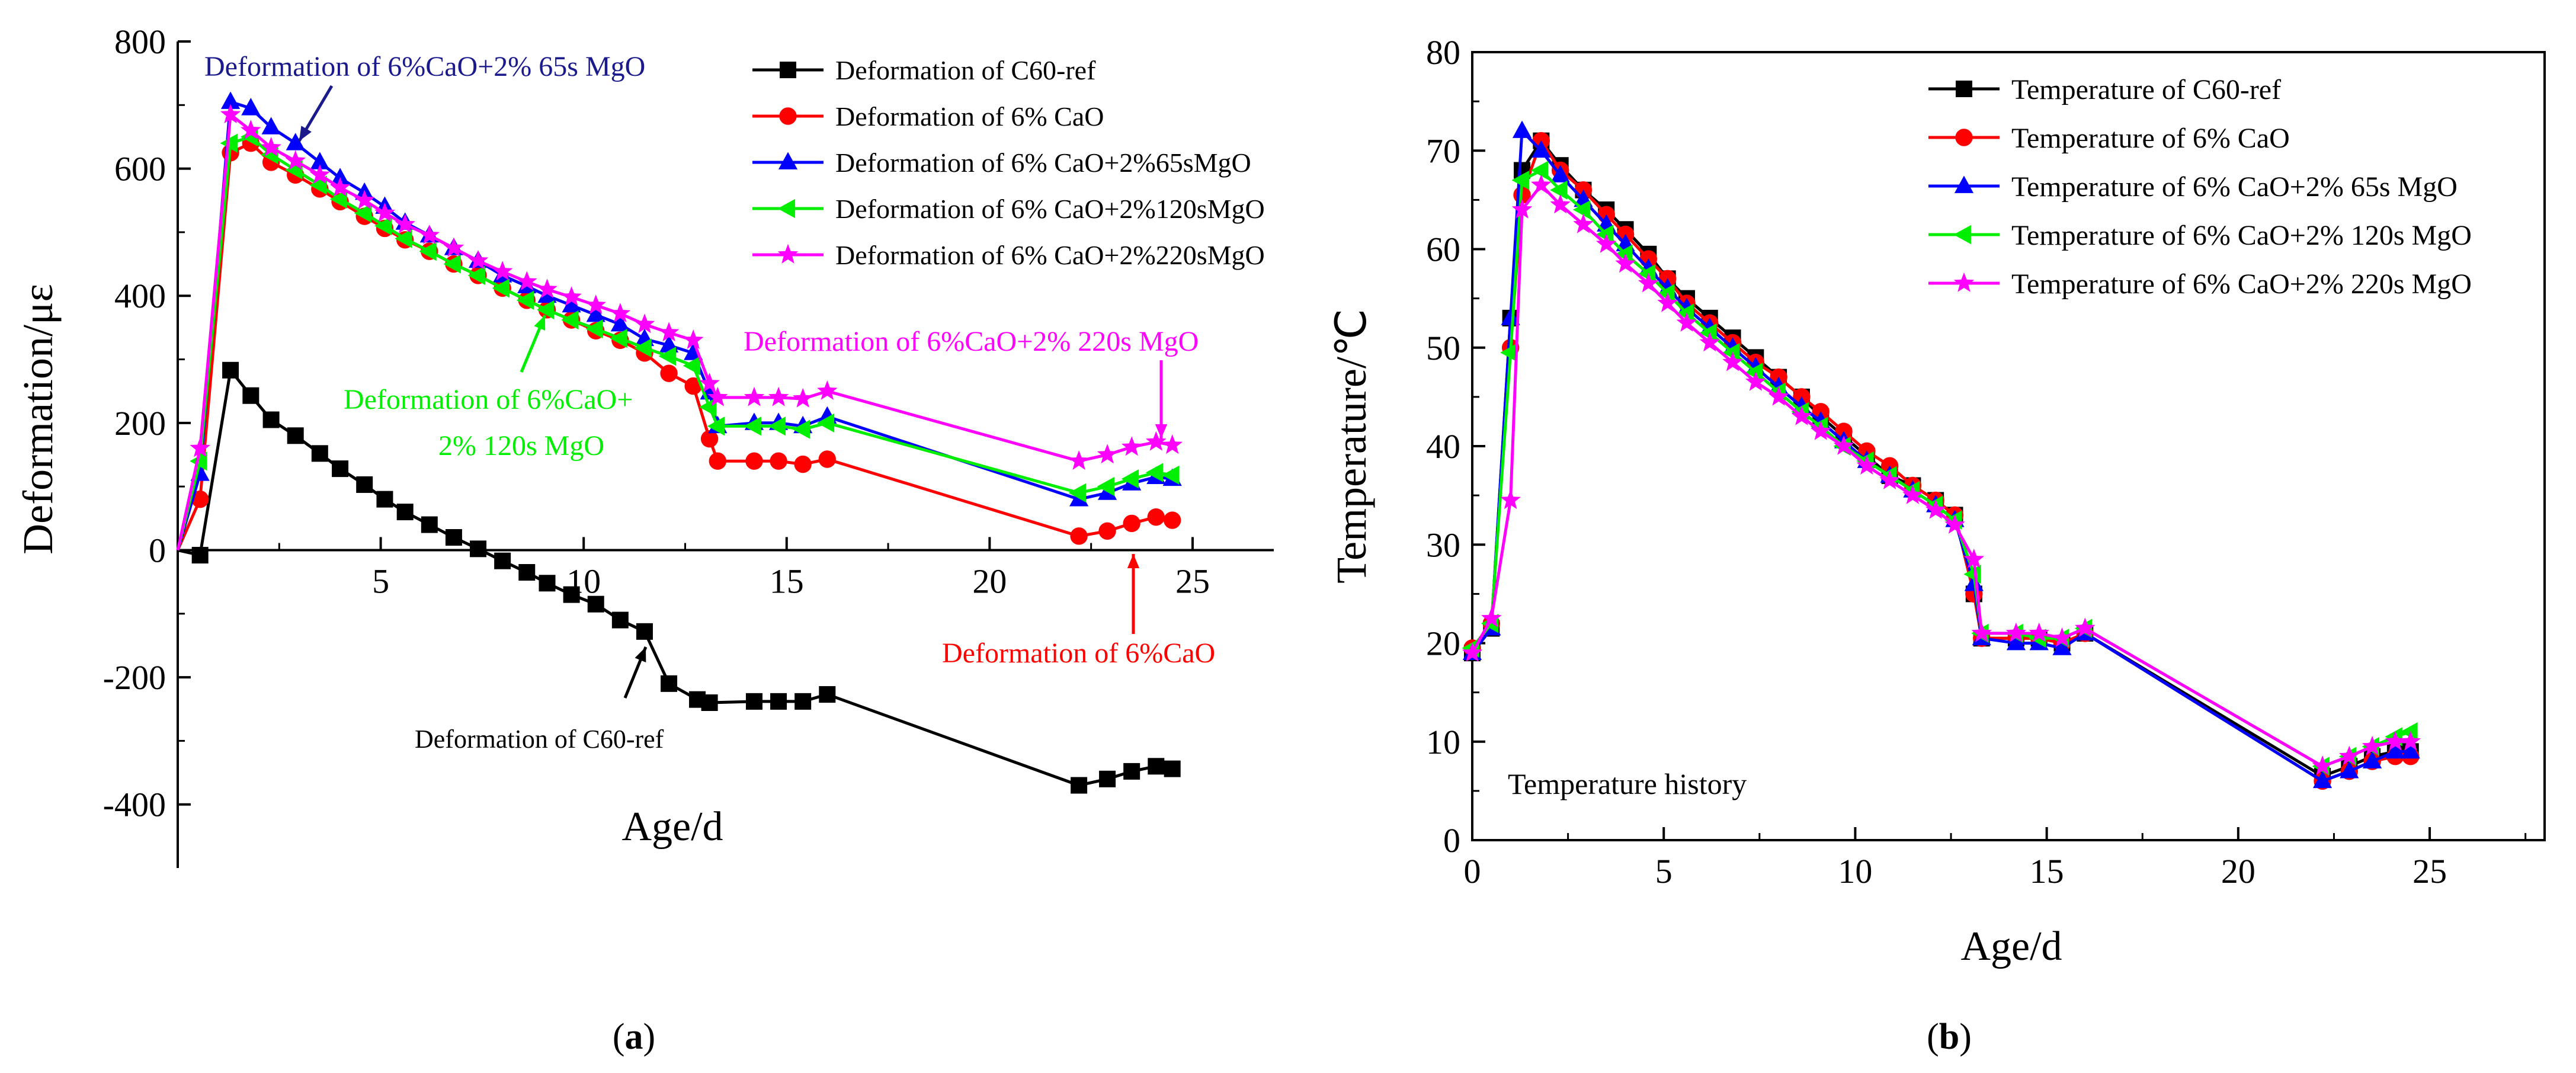 The height and width of the screenshot is (1073, 2576). I want to click on y-tick-label: 80, so click(1443, 52).